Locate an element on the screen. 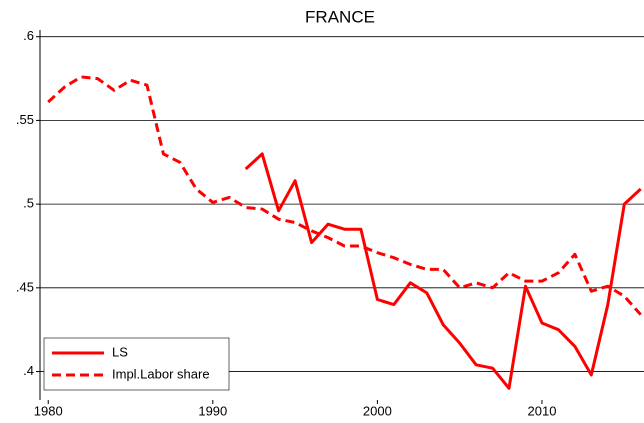 The width and height of the screenshot is (644, 423). y-tick-label: .45 is located at coordinates (25, 286).